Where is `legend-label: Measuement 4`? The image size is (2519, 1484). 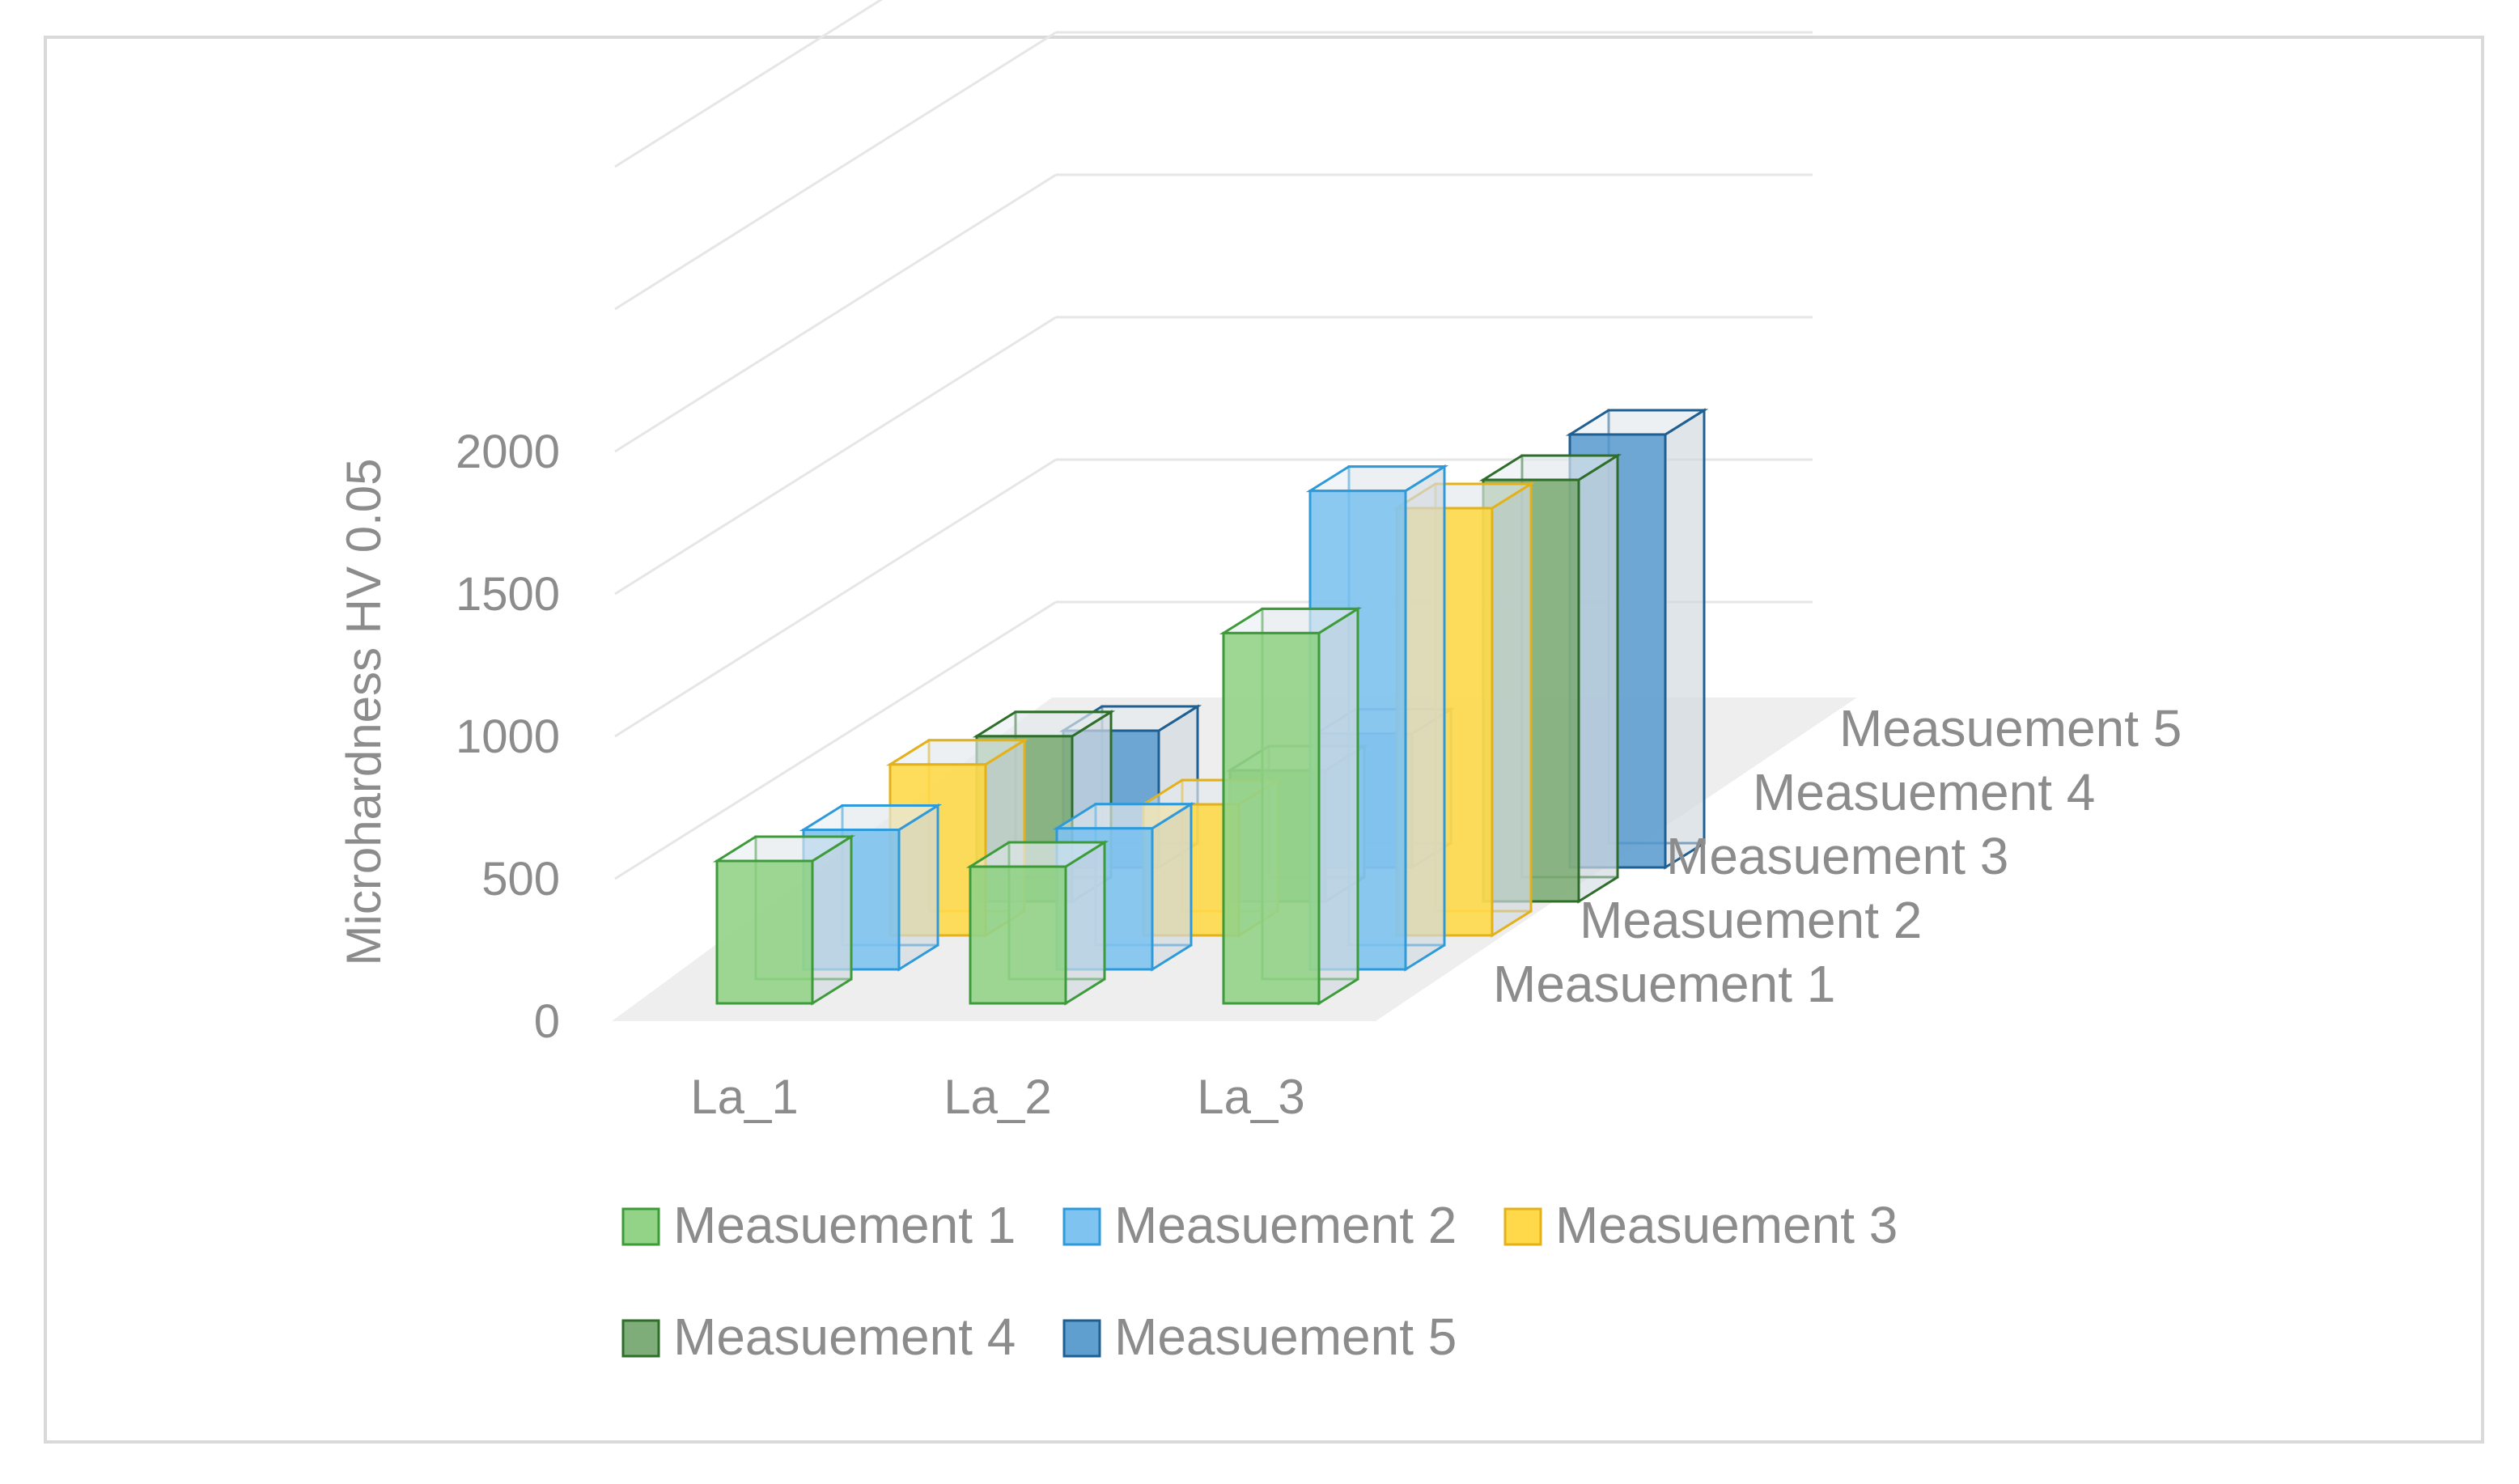 legend-label: Measuement 4 is located at coordinates (844, 1337).